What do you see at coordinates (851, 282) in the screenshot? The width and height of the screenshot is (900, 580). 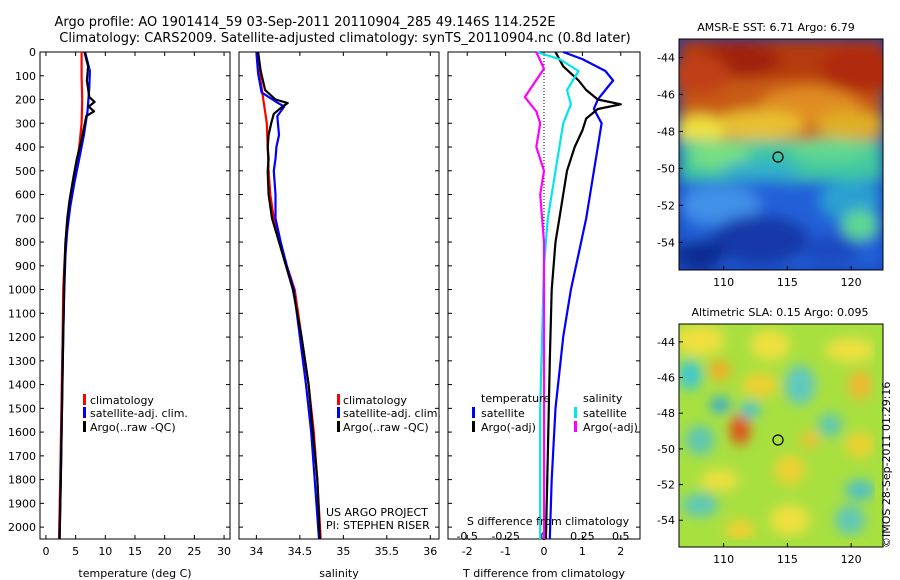 I see `map-x-tick-label: 120` at bounding box center [851, 282].